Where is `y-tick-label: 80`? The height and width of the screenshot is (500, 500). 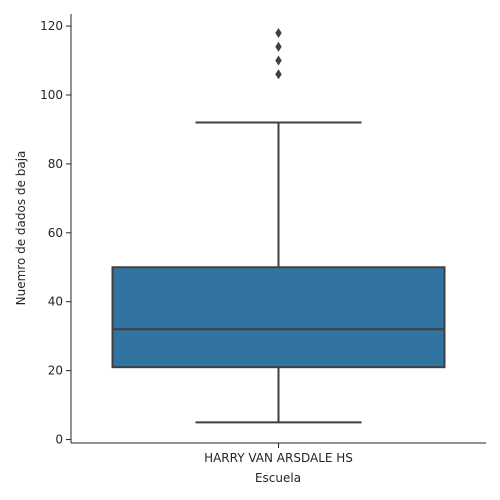 y-tick-label: 80 is located at coordinates (55, 164).